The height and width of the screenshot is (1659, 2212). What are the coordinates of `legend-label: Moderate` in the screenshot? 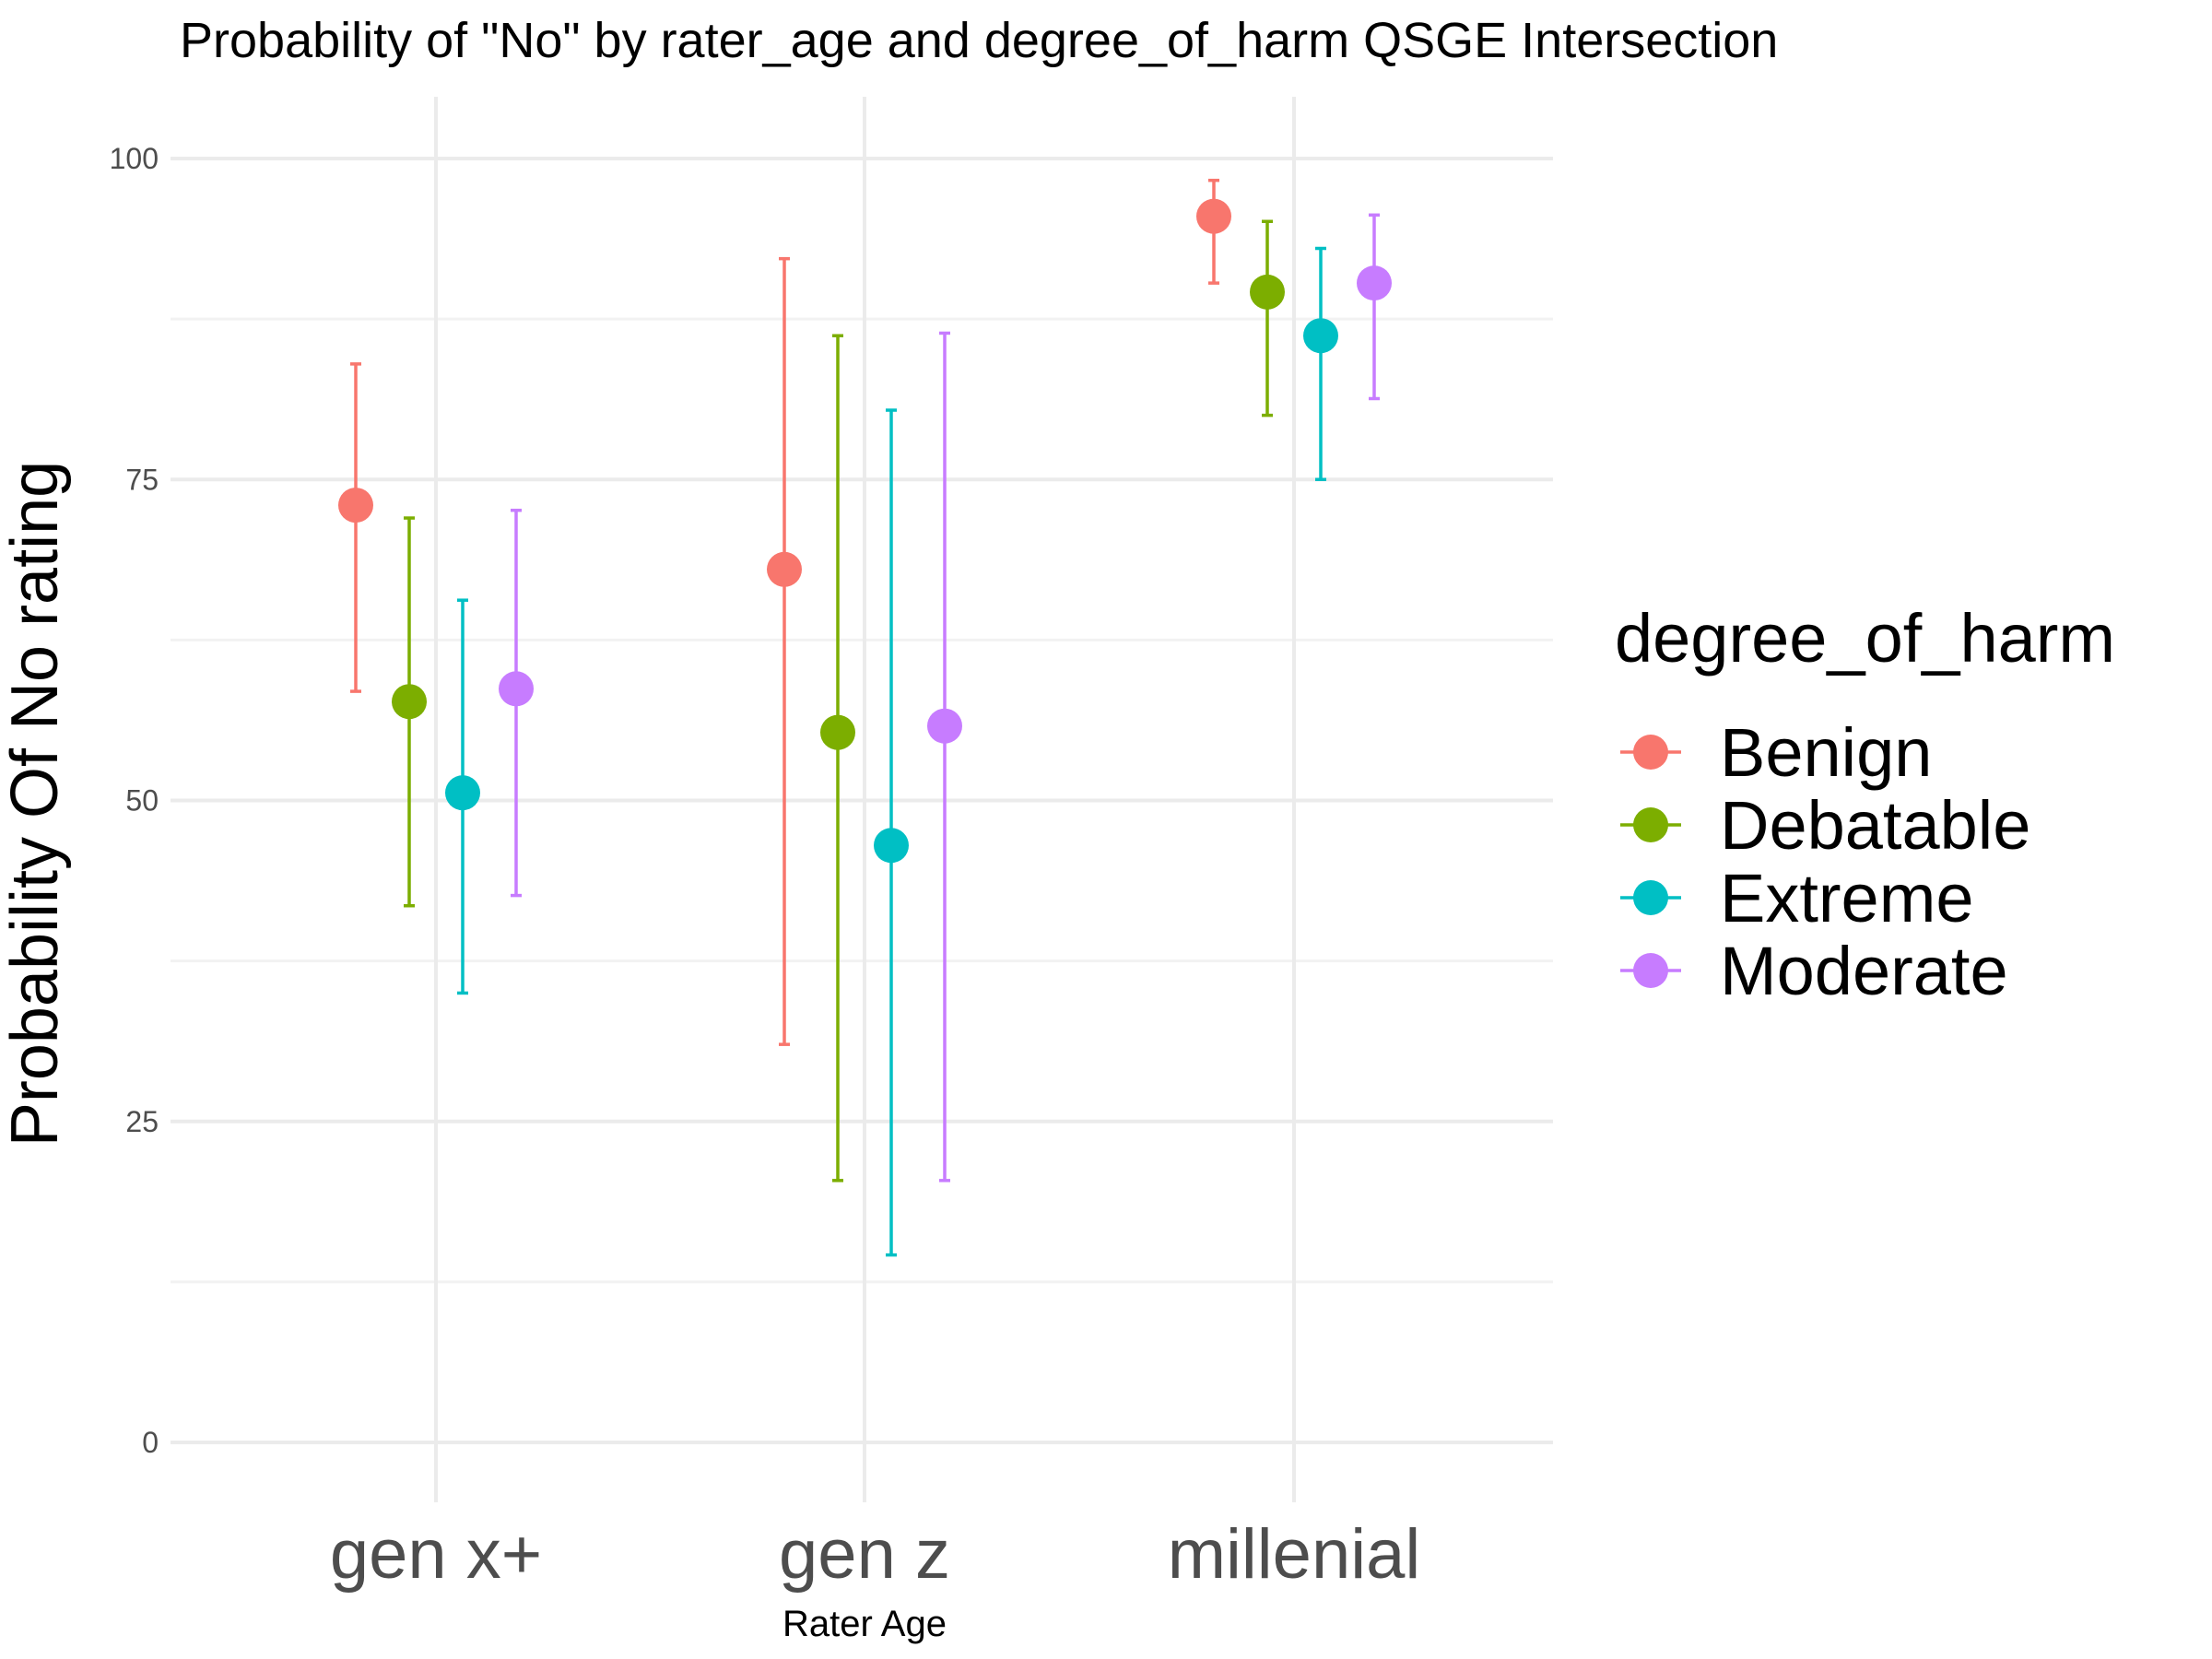 It's located at (1864, 971).